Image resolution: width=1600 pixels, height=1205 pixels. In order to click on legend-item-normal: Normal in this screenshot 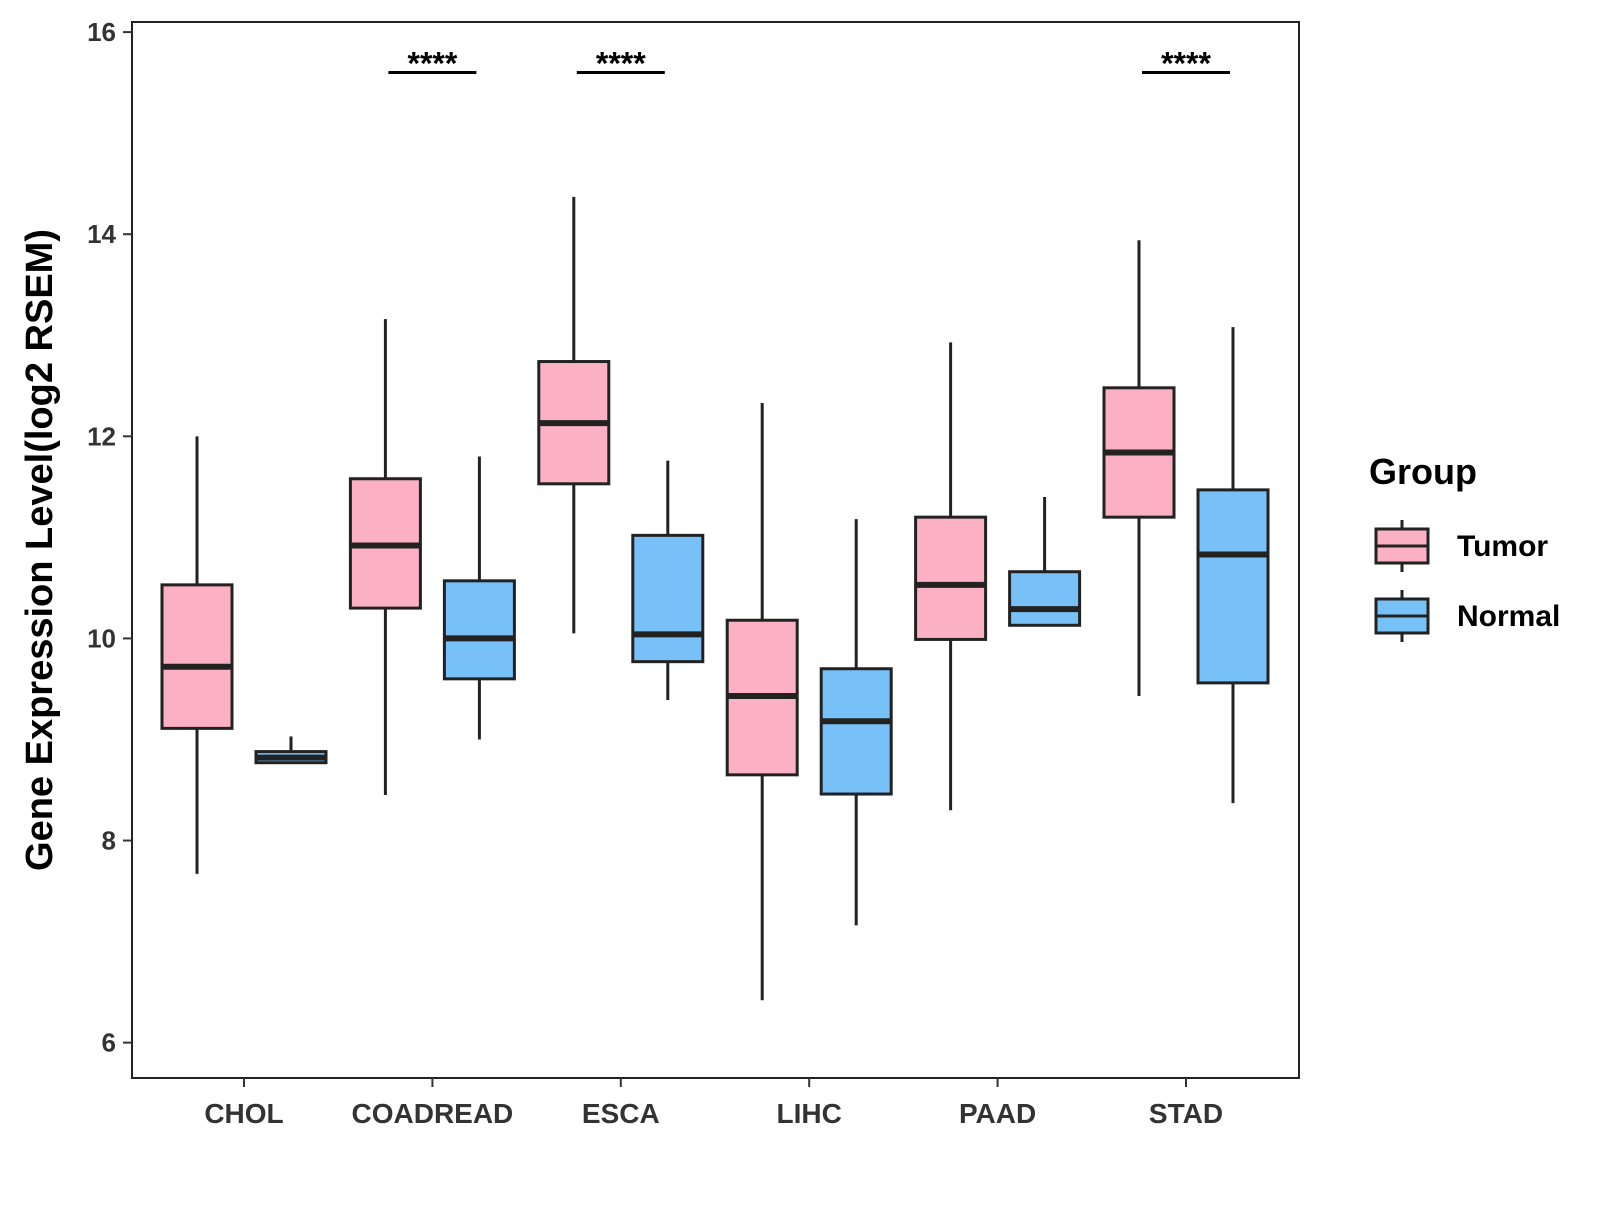, I will do `click(1467, 616)`.